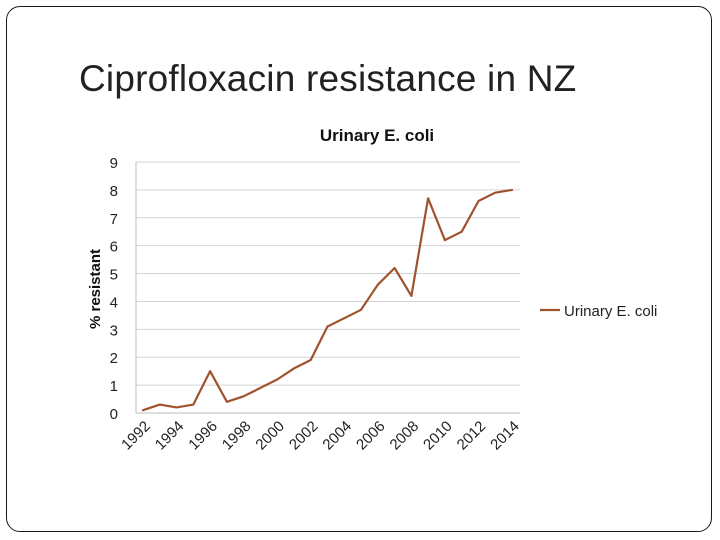 This screenshot has width=720, height=540. I want to click on y-tick-label: 8, so click(114, 191).